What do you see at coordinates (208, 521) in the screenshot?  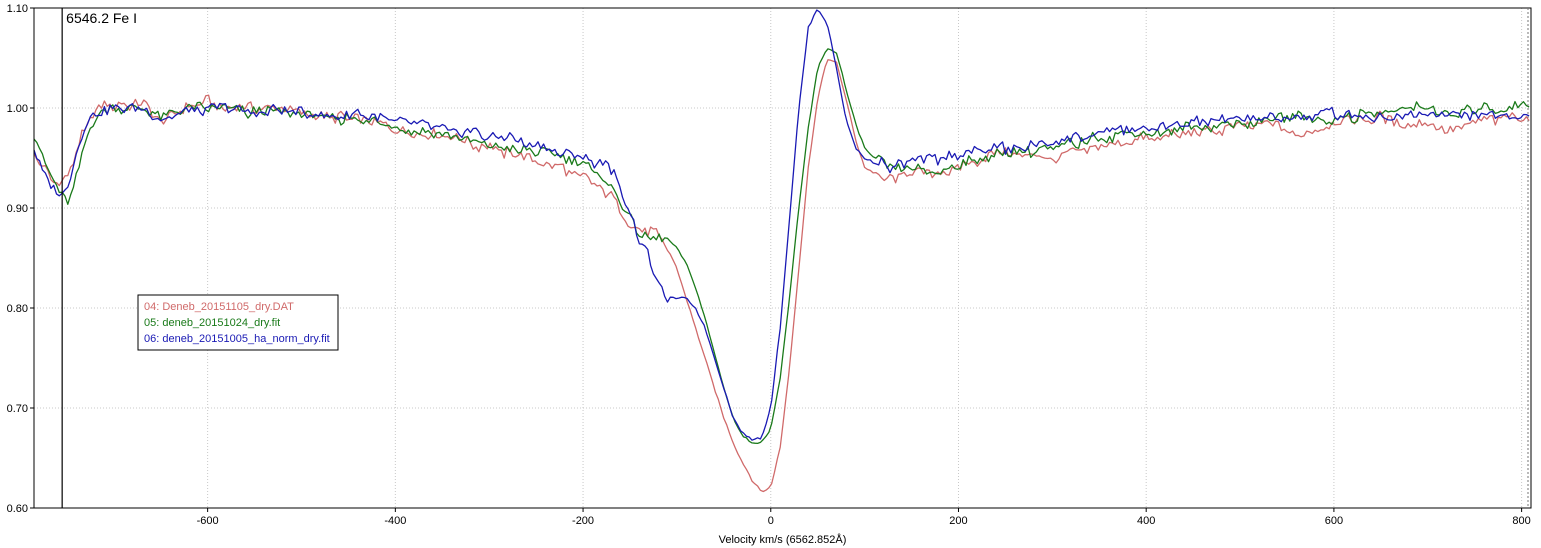 I see `x-tick-label: -600` at bounding box center [208, 521].